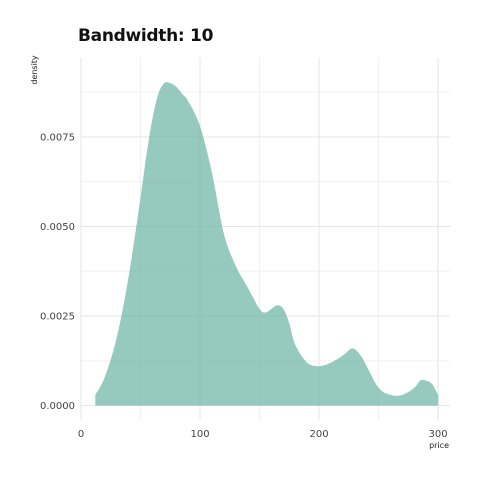 This screenshot has width=480, height=485. Describe the element at coordinates (57, 137) in the screenshot. I see `y-tick-label: 0.0075` at that location.